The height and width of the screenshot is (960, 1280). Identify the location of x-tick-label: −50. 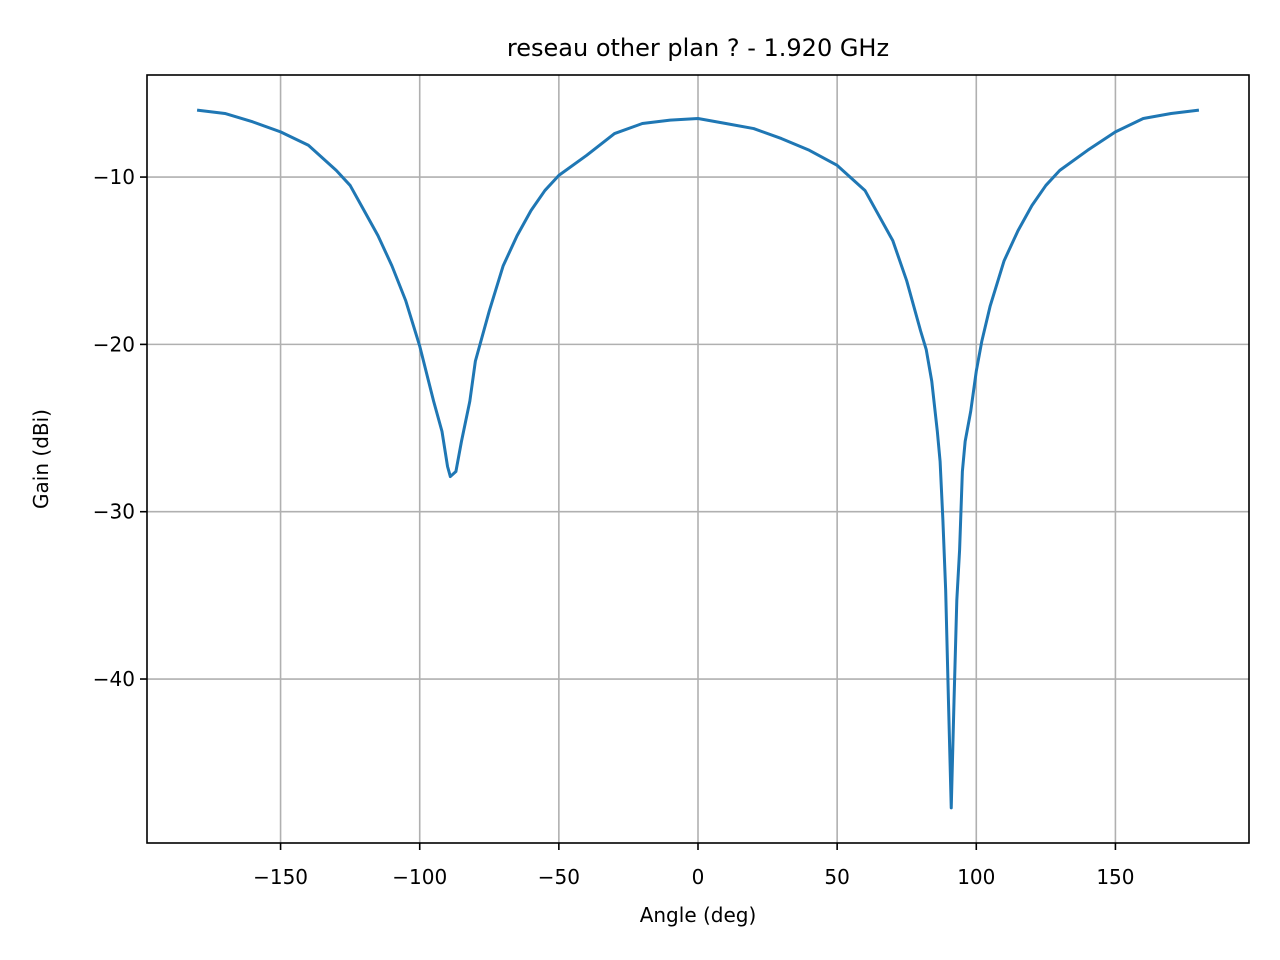
(559, 877).